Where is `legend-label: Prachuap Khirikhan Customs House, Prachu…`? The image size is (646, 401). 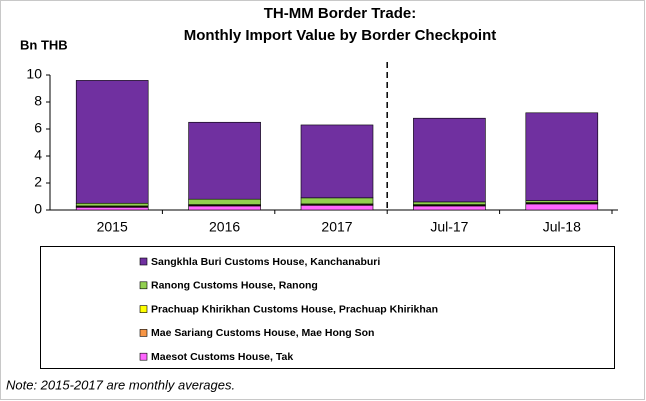 legend-label: Prachuap Khirikhan Customs House, Prachu… is located at coordinates (294, 309).